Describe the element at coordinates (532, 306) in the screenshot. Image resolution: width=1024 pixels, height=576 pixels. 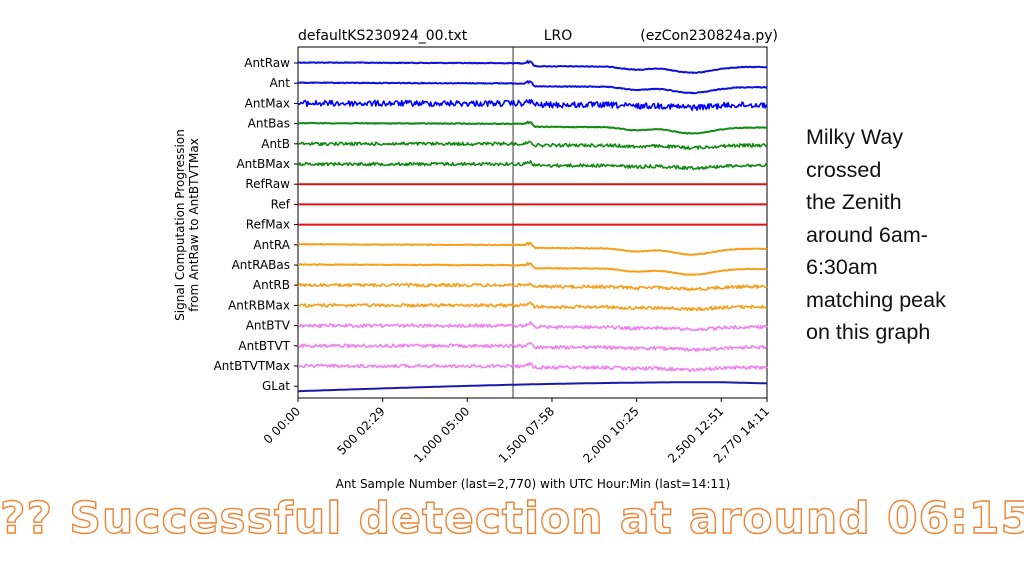
I see `series-line-antrbmax` at that location.